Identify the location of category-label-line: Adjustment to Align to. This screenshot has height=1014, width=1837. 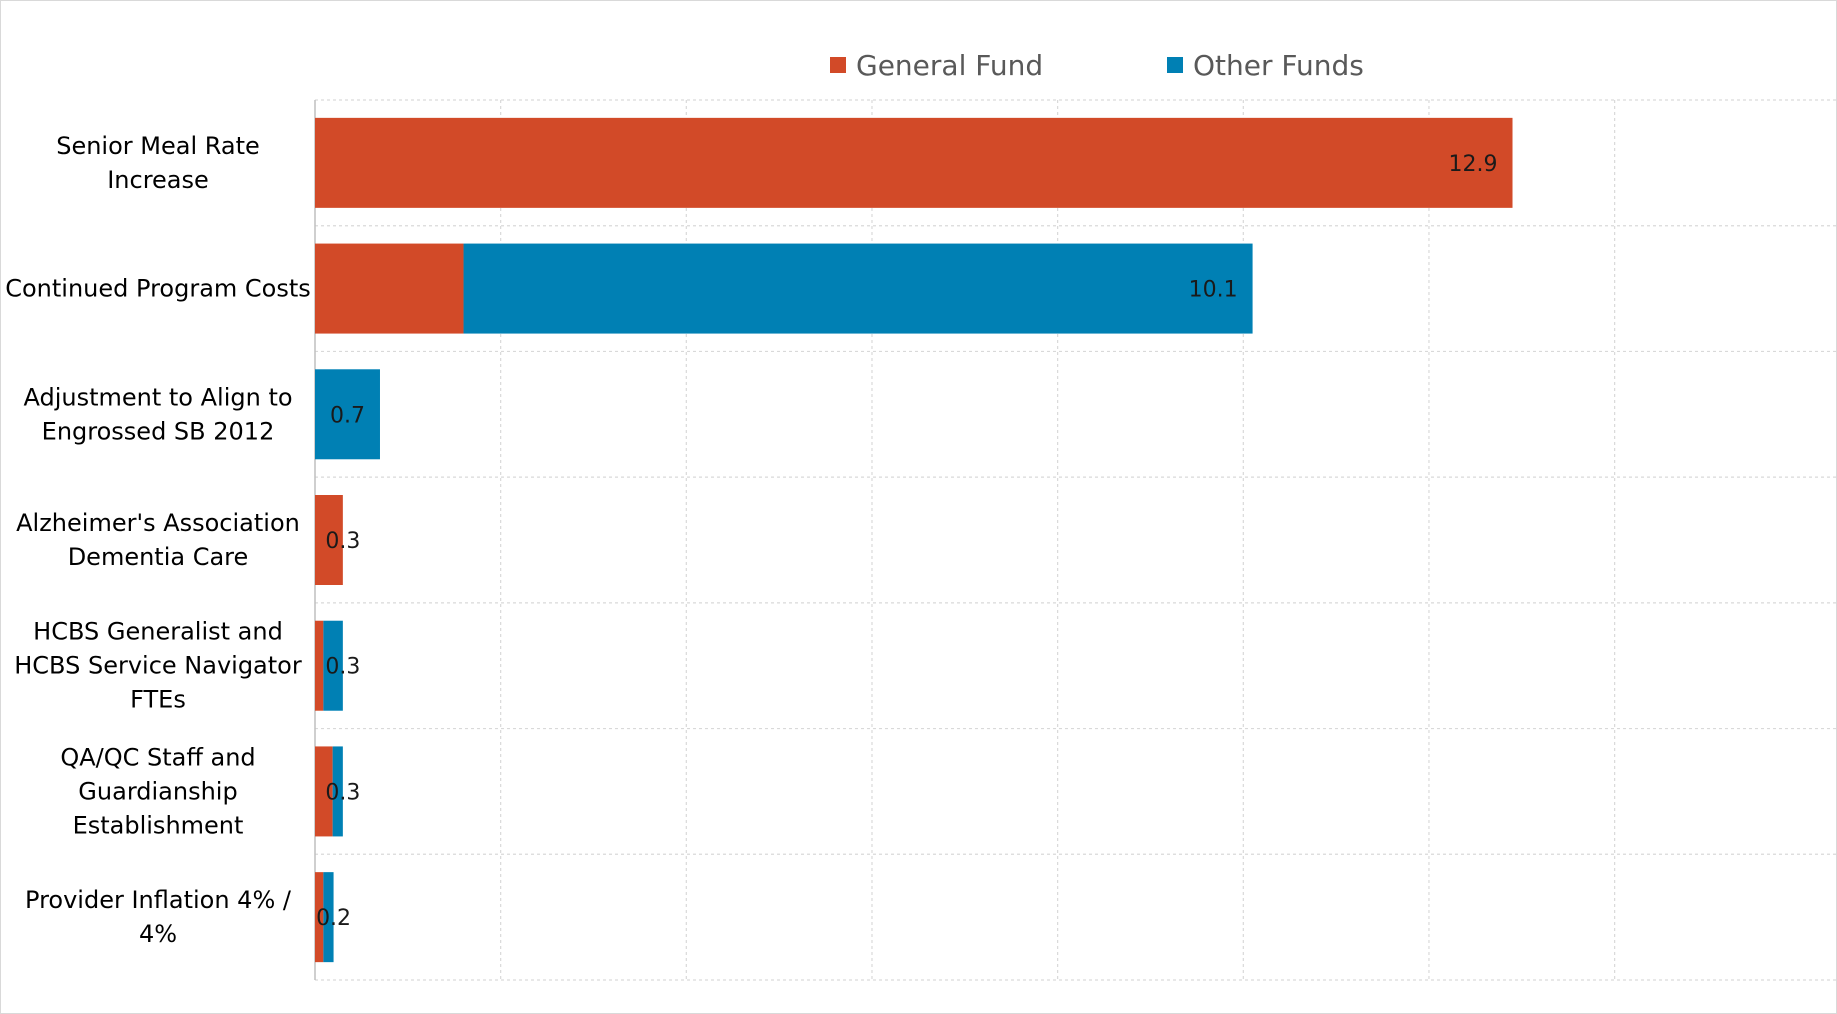
(157, 397).